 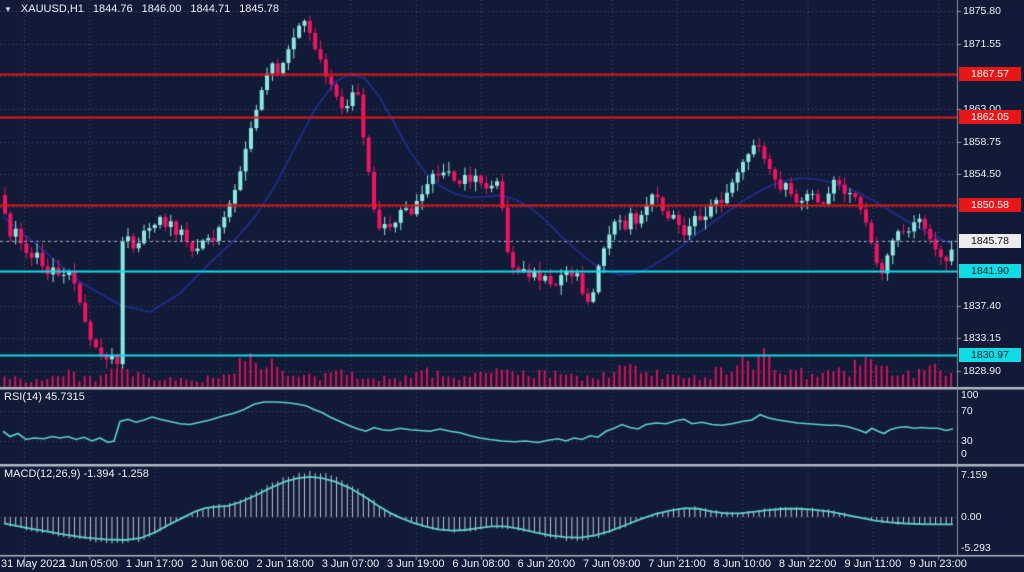 I want to click on ohlc-low: 1844.71, so click(x=210, y=9).